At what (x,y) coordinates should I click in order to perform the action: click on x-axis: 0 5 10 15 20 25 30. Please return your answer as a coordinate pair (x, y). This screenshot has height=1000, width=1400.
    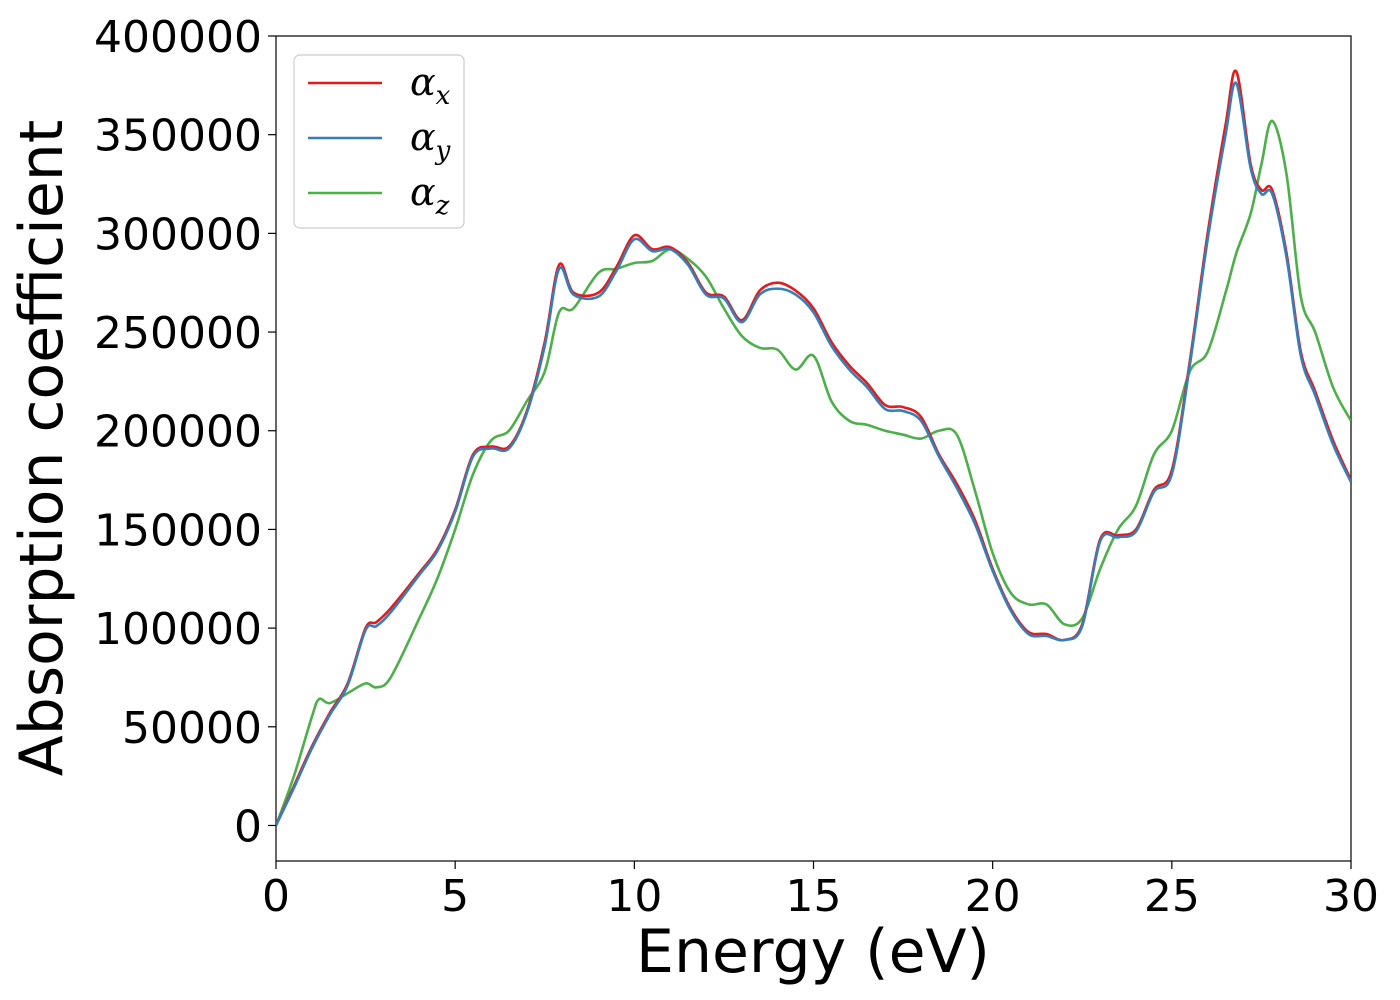
    Looking at the image, I should click on (820, 891).